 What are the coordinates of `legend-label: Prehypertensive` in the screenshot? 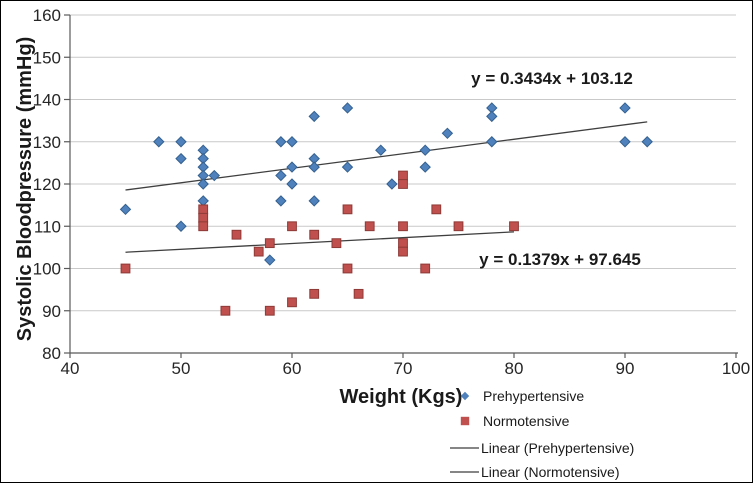 It's located at (533, 396).